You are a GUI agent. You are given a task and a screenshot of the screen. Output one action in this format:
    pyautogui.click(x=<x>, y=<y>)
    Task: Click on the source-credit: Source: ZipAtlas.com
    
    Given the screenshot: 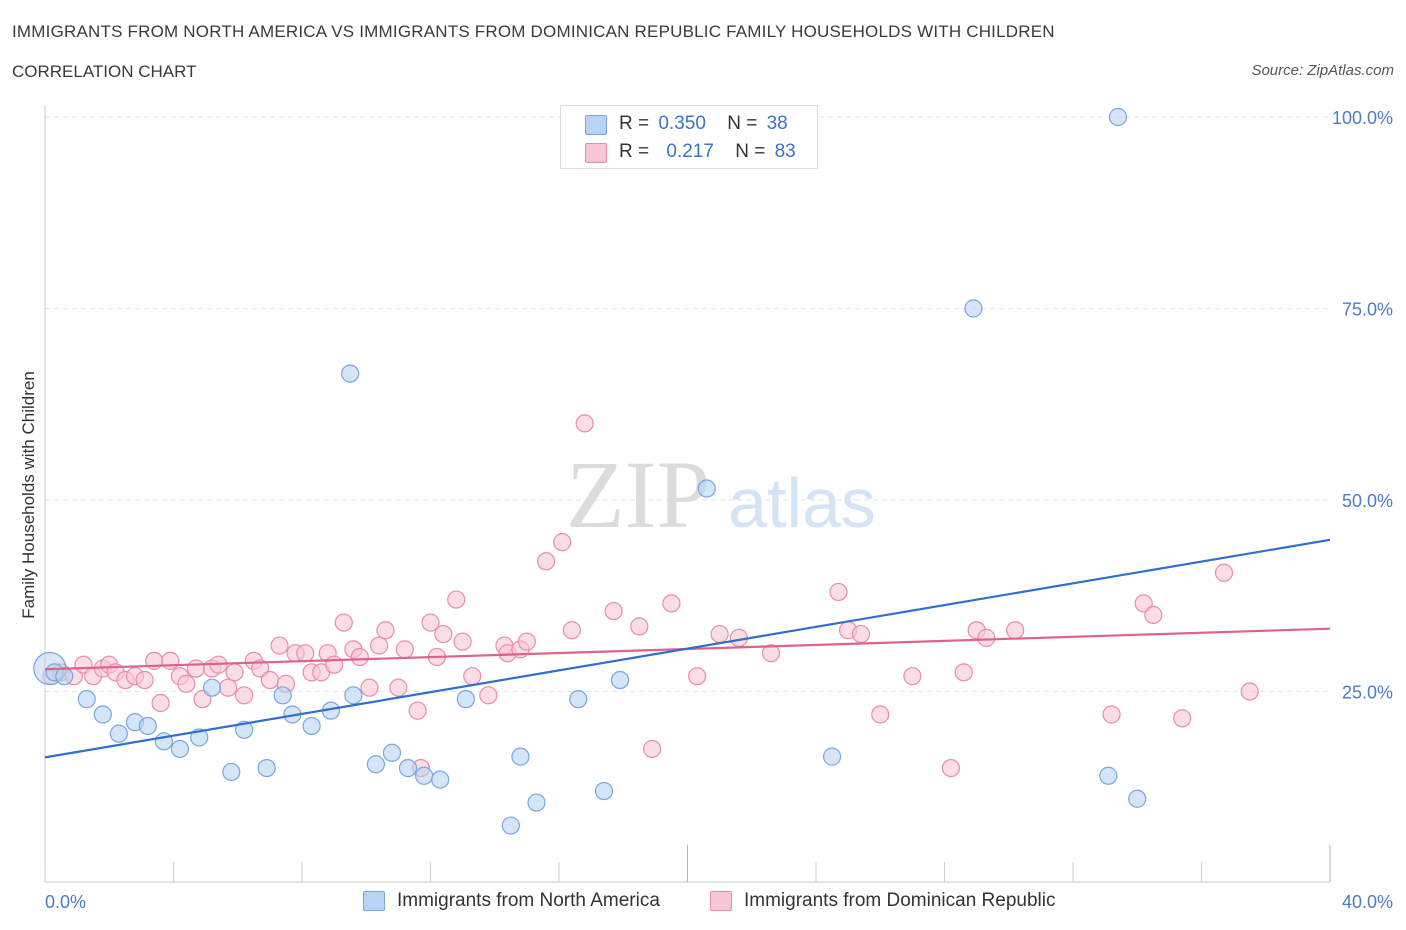 What is the action you would take?
    pyautogui.click(x=1322, y=70)
    